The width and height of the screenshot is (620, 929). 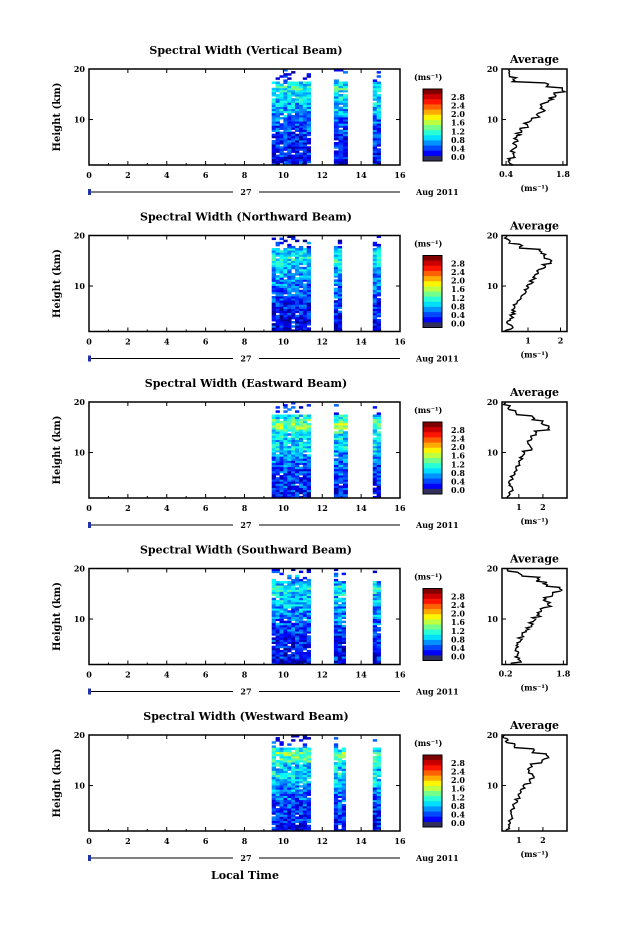 I want to click on colorbar-tick-label: 2.0, so click(x=458, y=614).